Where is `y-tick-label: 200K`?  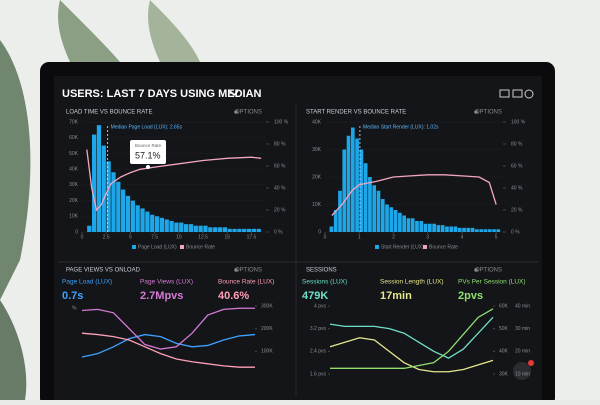 y-tick-label: 200K is located at coordinates (267, 329).